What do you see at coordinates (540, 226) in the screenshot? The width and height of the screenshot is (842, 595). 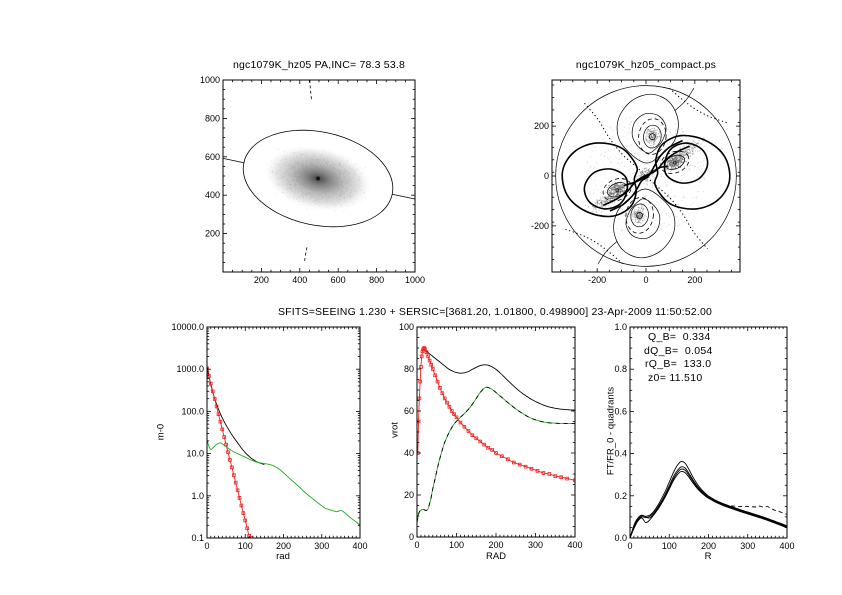 I see `y-tick-label: -200` at bounding box center [540, 226].